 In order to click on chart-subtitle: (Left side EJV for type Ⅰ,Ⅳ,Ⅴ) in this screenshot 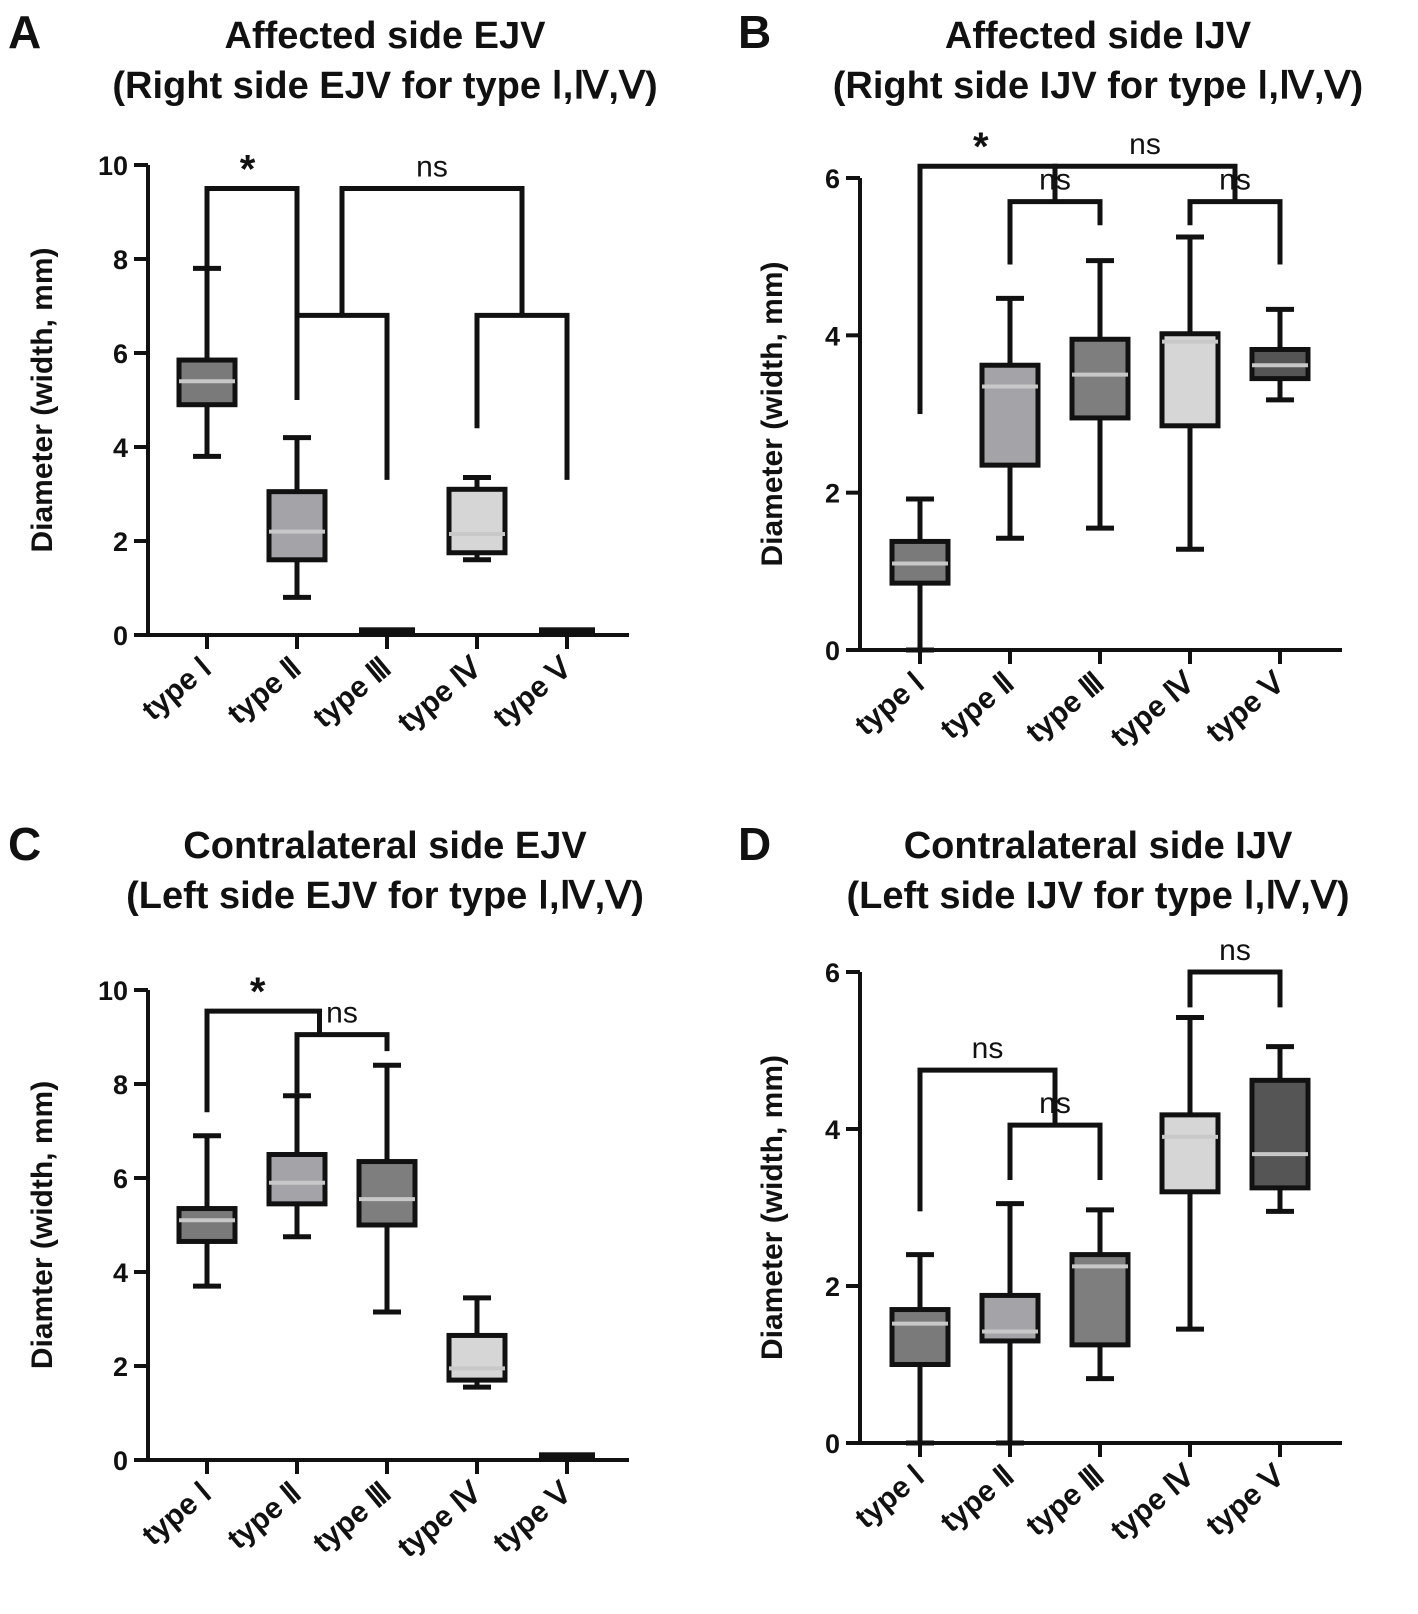, I will do `click(385, 896)`.